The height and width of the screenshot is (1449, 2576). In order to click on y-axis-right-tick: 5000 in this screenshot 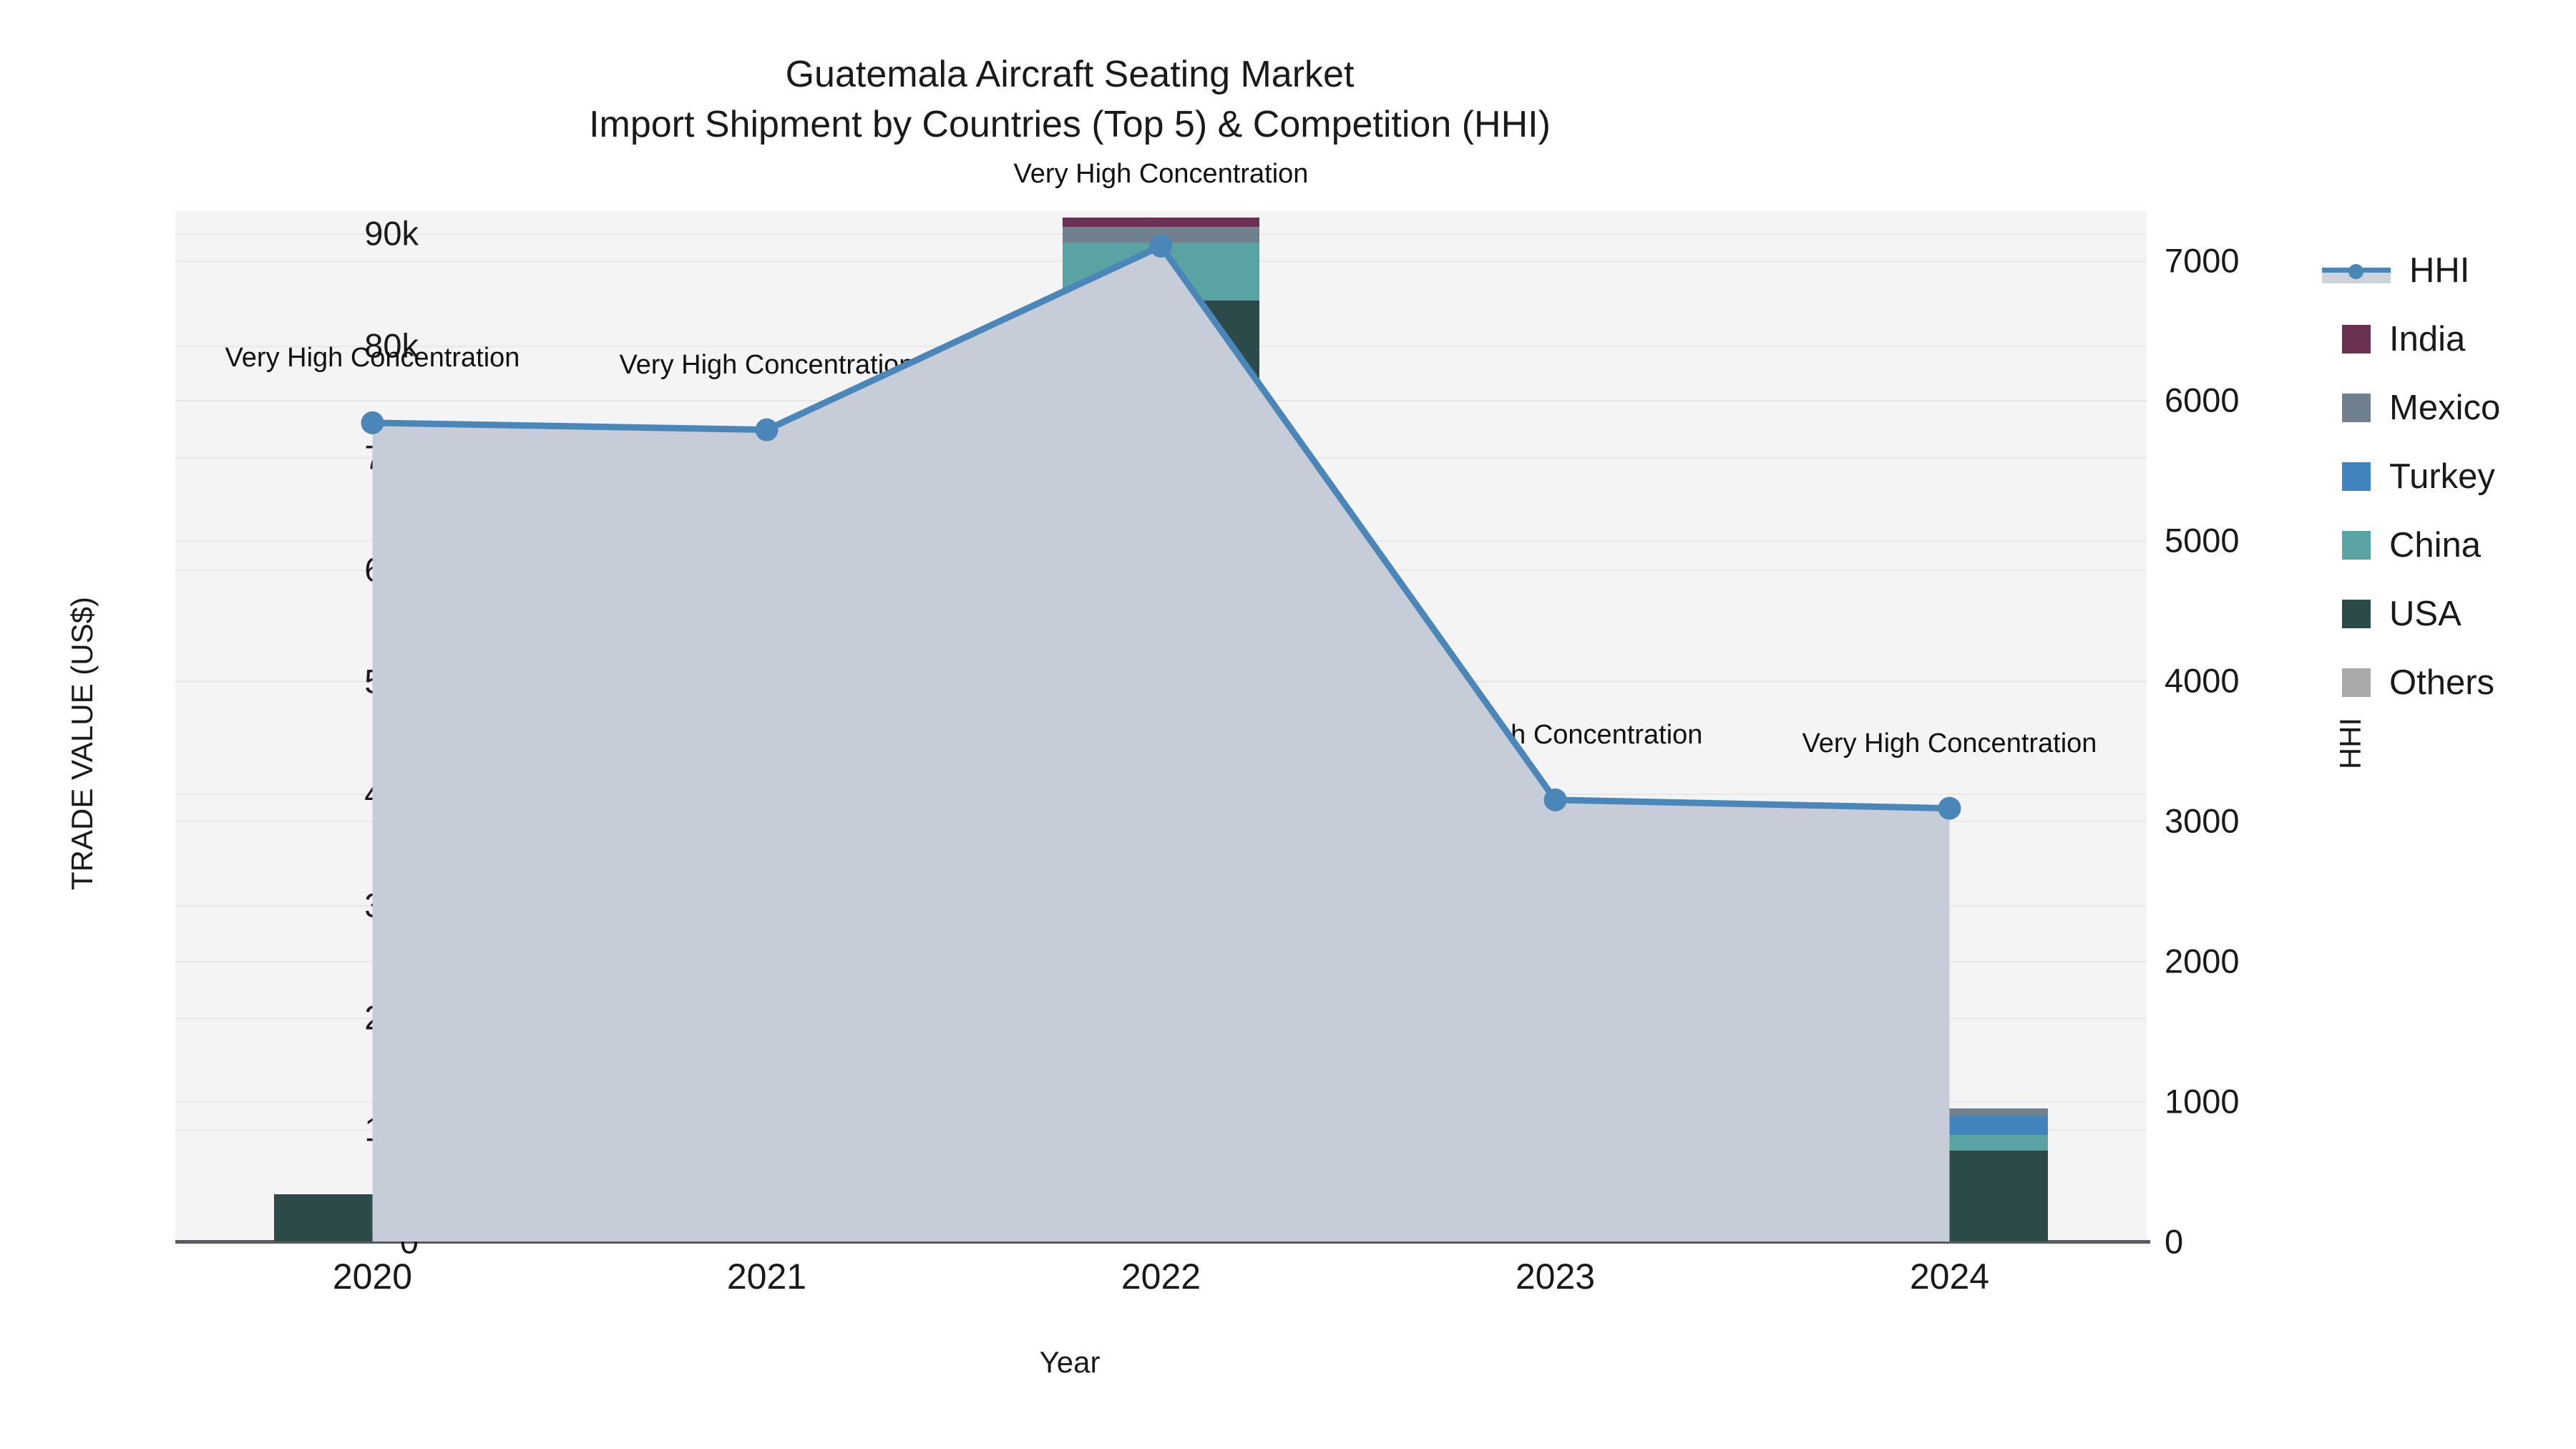, I will do `click(2202, 540)`.